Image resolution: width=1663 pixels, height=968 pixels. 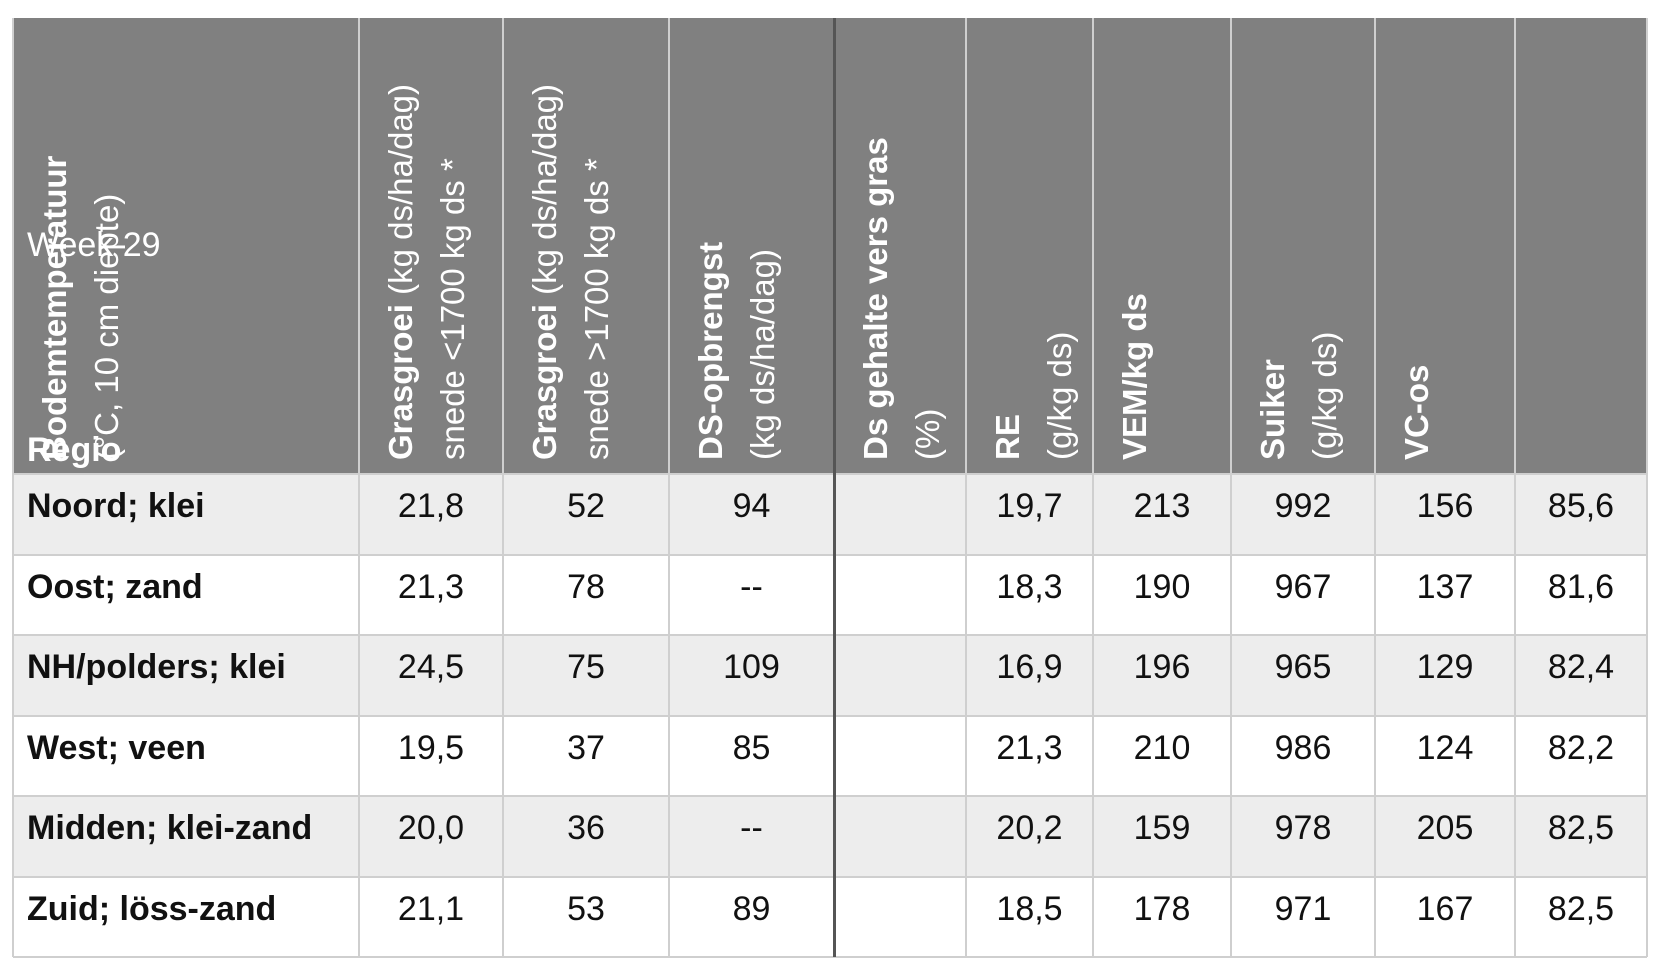 I want to click on column-heading: RE, so click(x=1008, y=437).